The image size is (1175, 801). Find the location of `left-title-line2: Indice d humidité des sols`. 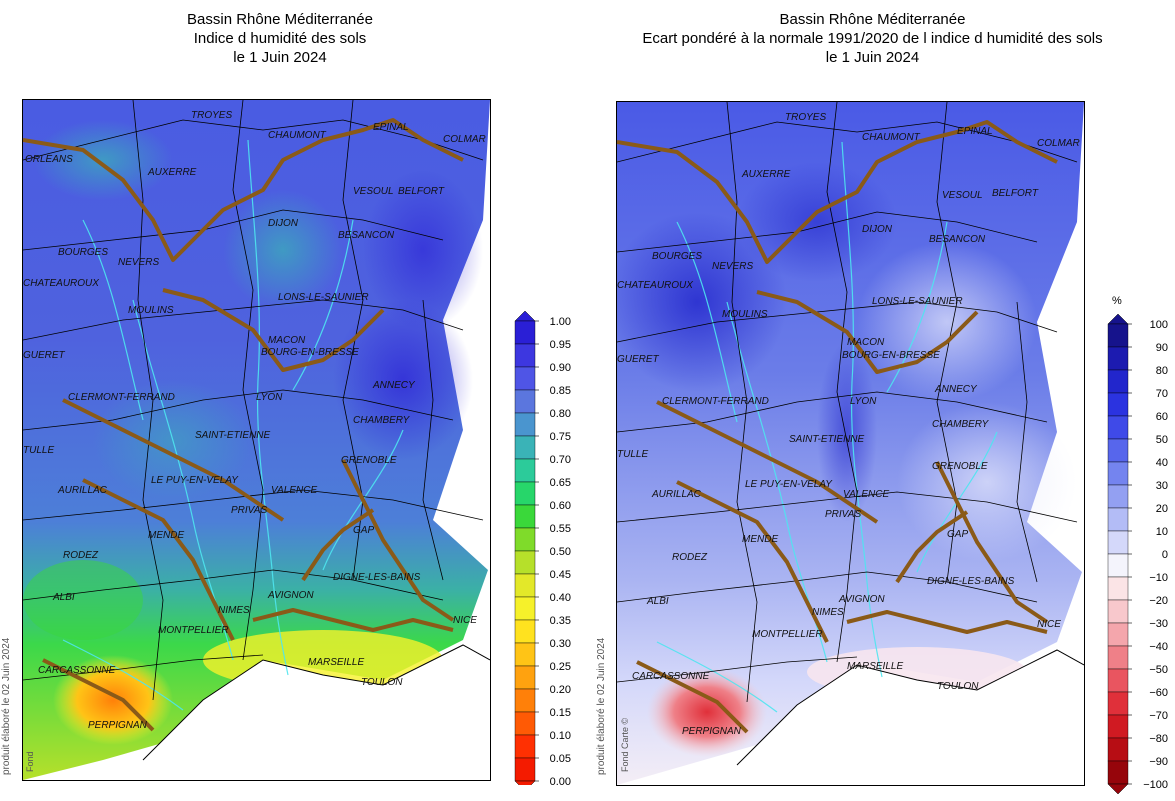

left-title-line2: Indice d humidité des sols is located at coordinates (280, 38).